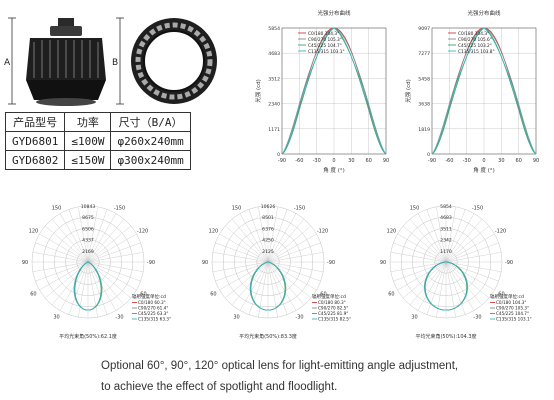 The image size is (554, 400). Describe the element at coordinates (88, 160) in the screenshot. I see `spec-cell: ≤150W` at that location.